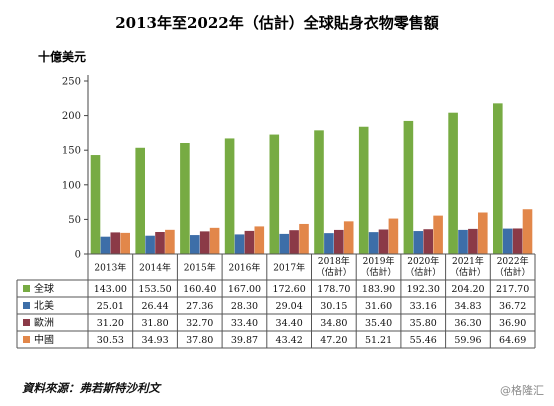 Image resolution: width=554 pixels, height=406 pixels. I want to click on table-cell: 55.46, so click(423, 340).